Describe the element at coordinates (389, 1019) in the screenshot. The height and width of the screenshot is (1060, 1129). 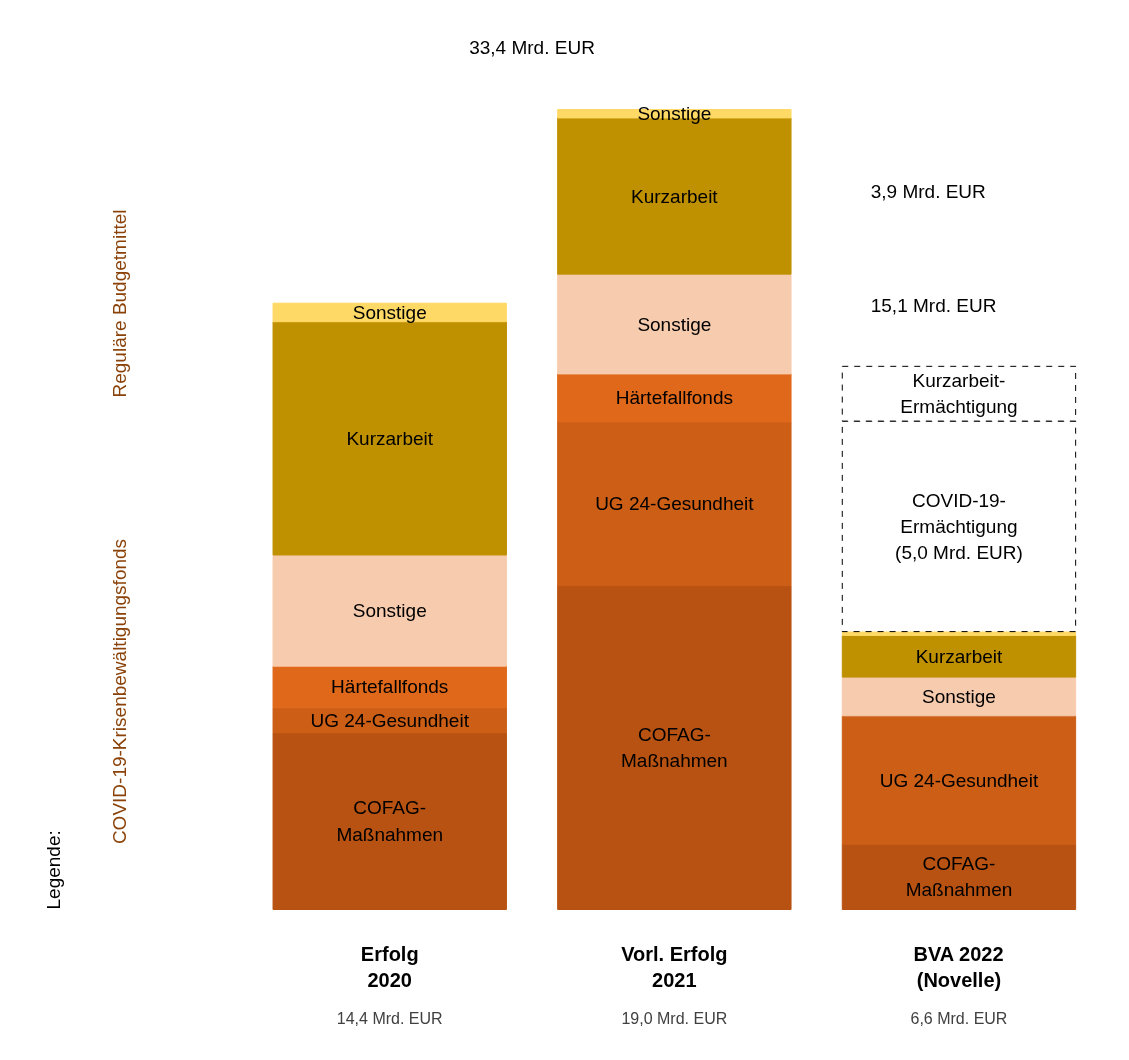
I see `text: 14,4 Mrd. EUR` at that location.